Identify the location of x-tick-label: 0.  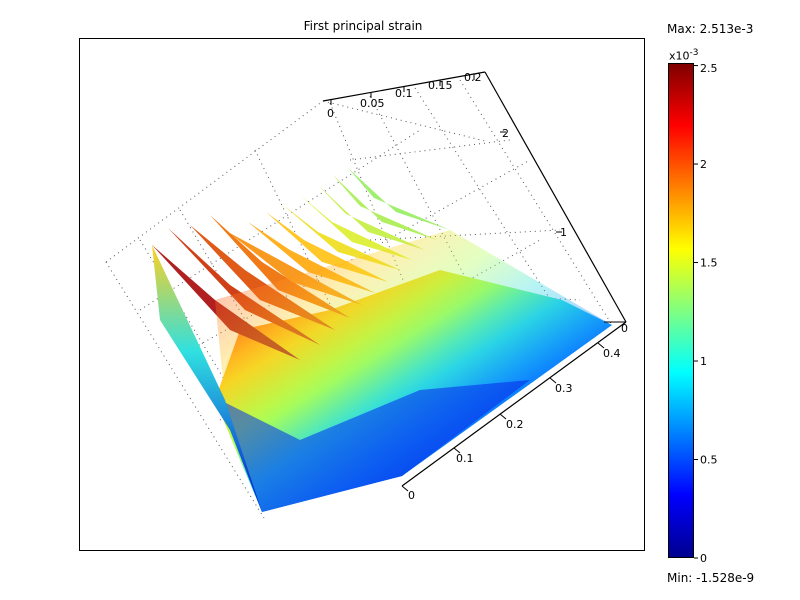
(411, 495).